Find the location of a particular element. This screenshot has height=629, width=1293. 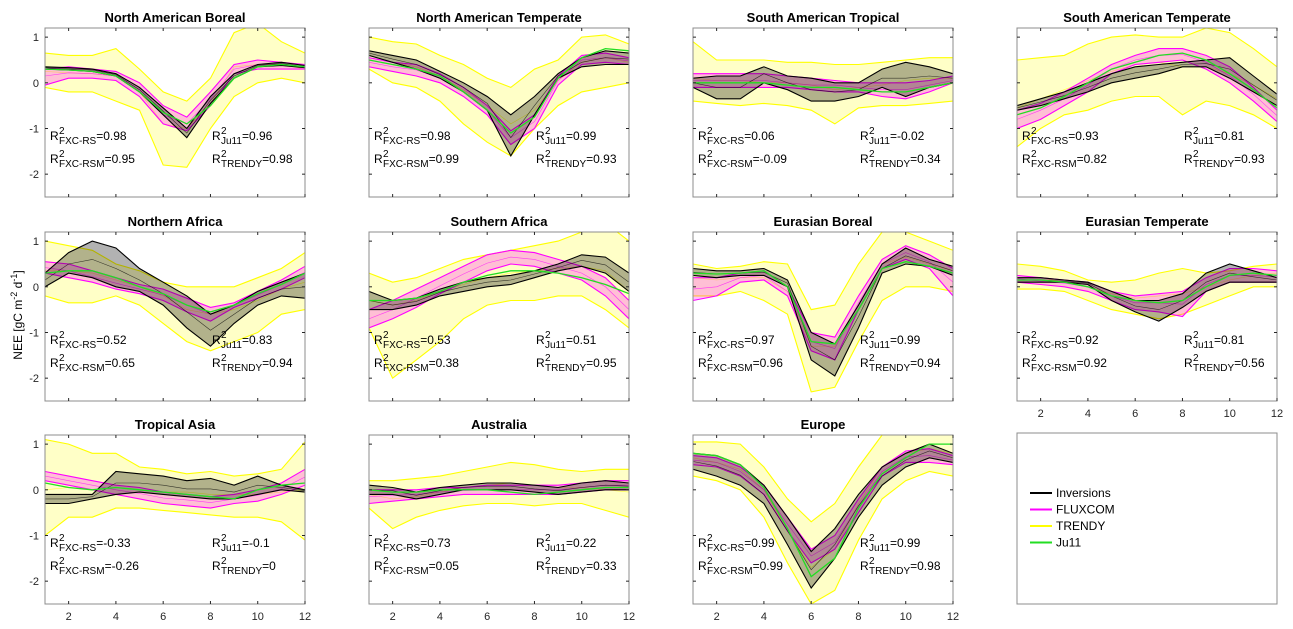

stat-value: =0.95 is located at coordinates (601, 363).